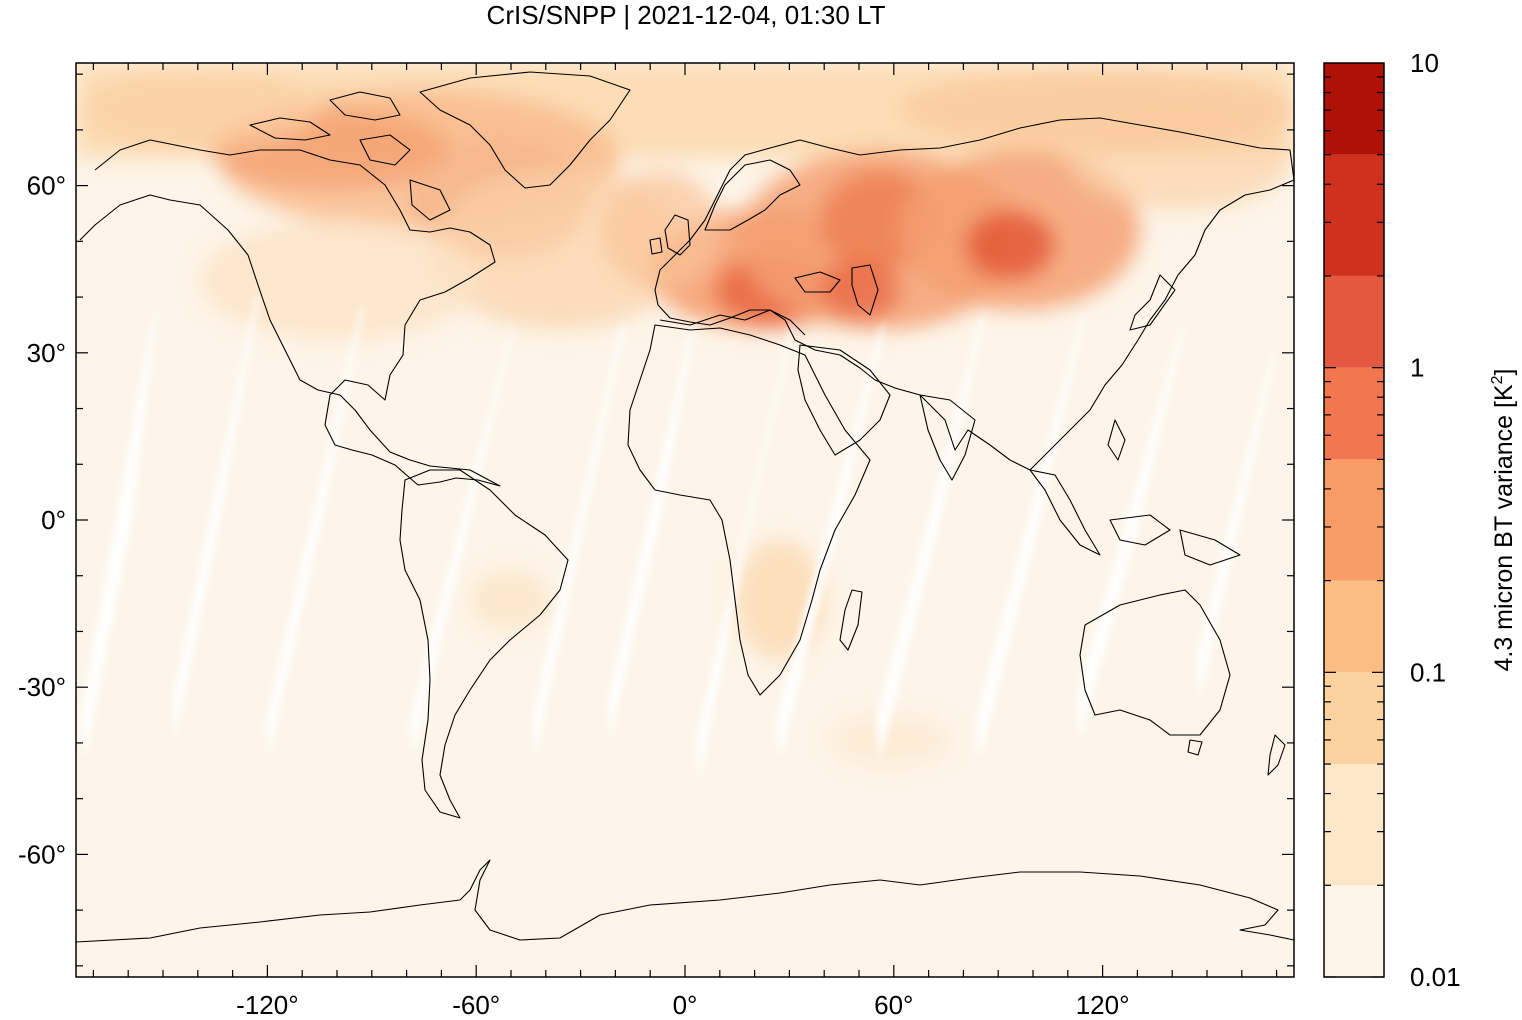  Describe the element at coordinates (836, 290) in the screenshot. I see `black-caspian-seas` at that location.